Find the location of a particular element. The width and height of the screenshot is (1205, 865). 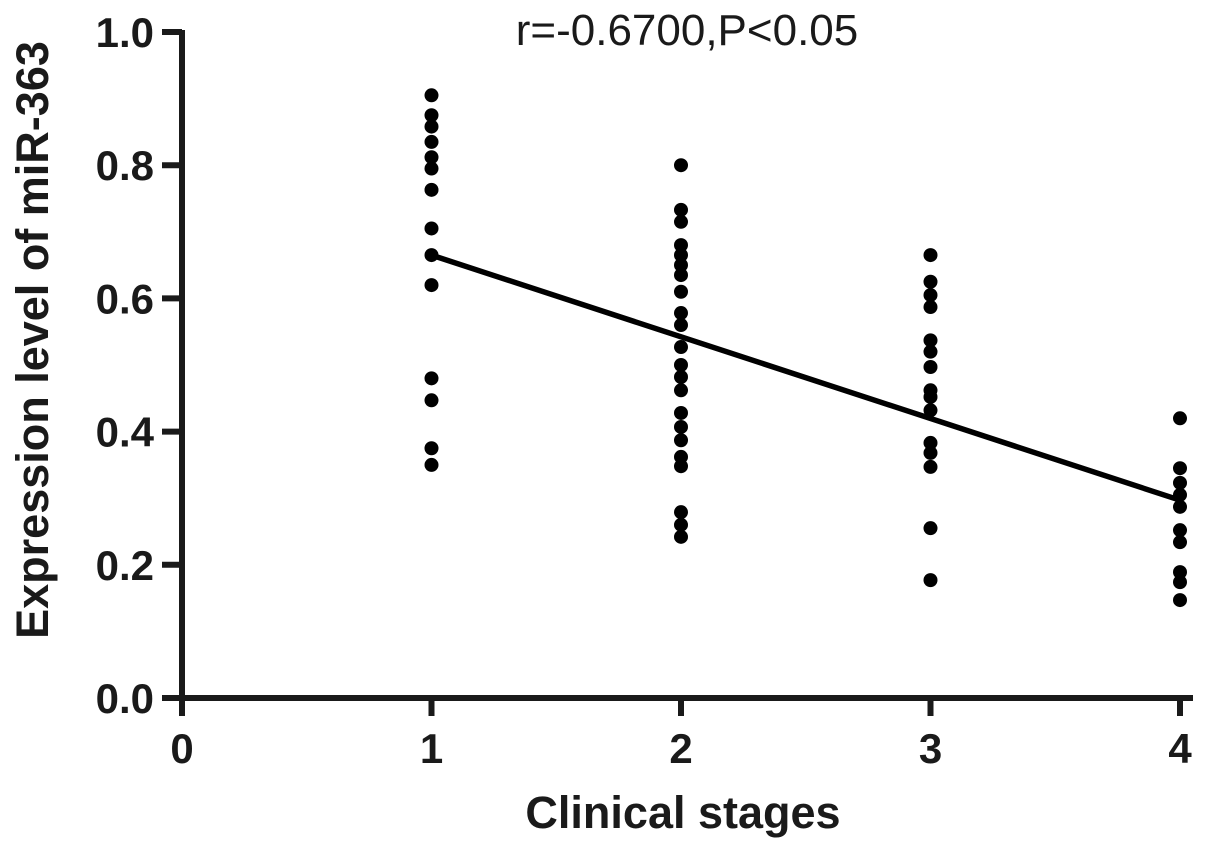

x-tick-label: 1 is located at coordinates (431, 748).